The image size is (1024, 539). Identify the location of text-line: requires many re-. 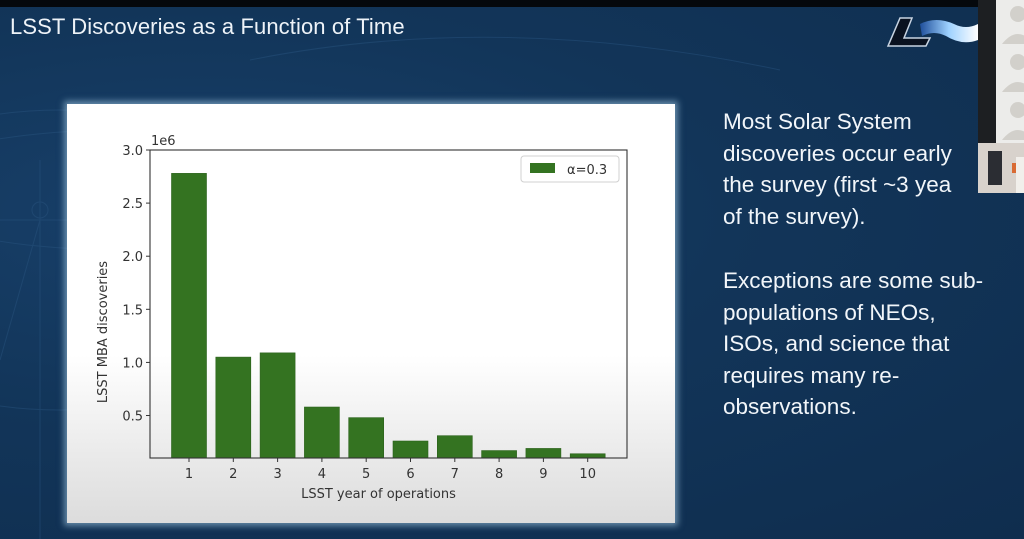
(811, 375).